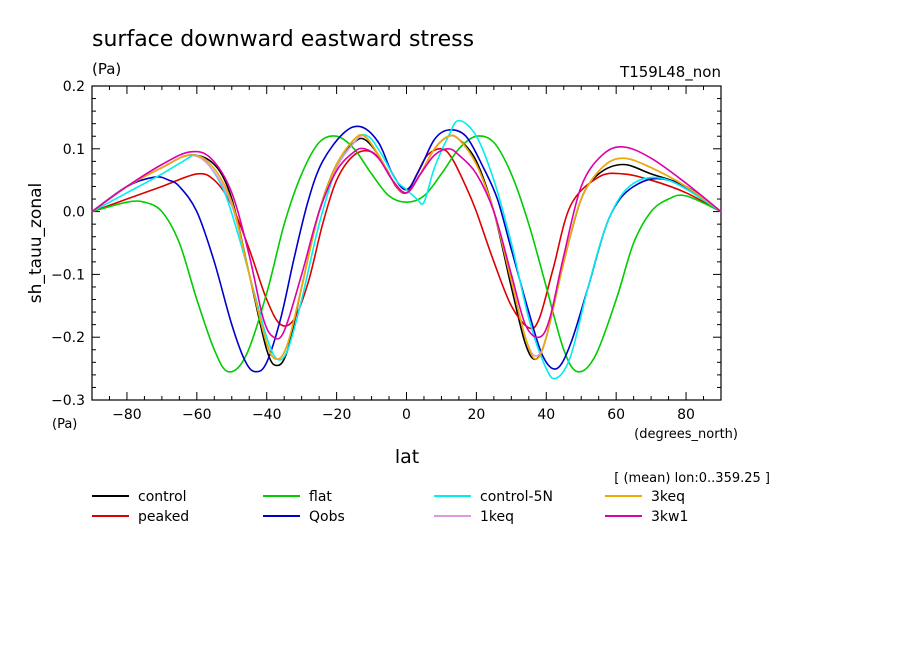 The height and width of the screenshot is (654, 904). What do you see at coordinates (283, 39) in the screenshot?
I see `chart-title: surface downward eastward stress` at bounding box center [283, 39].